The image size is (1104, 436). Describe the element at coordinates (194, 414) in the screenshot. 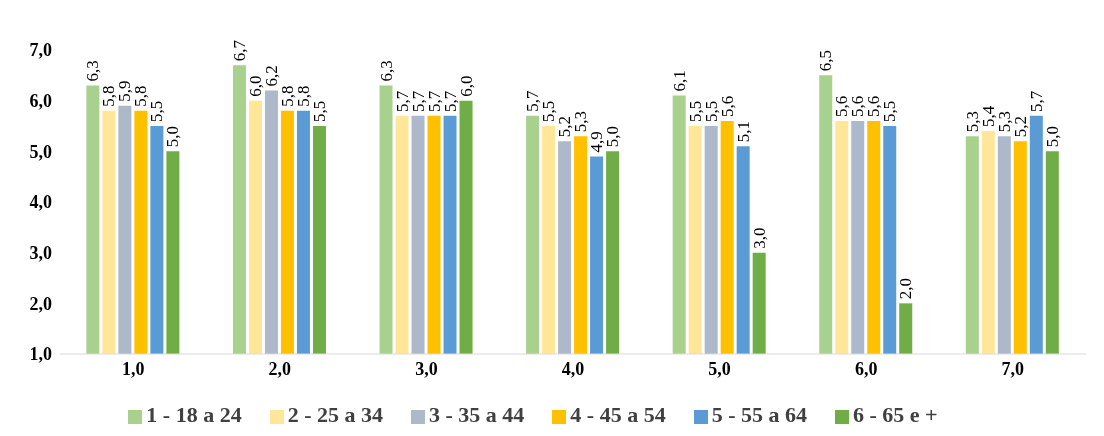

I see `legend-label: 1 - 18 a 24` at that location.